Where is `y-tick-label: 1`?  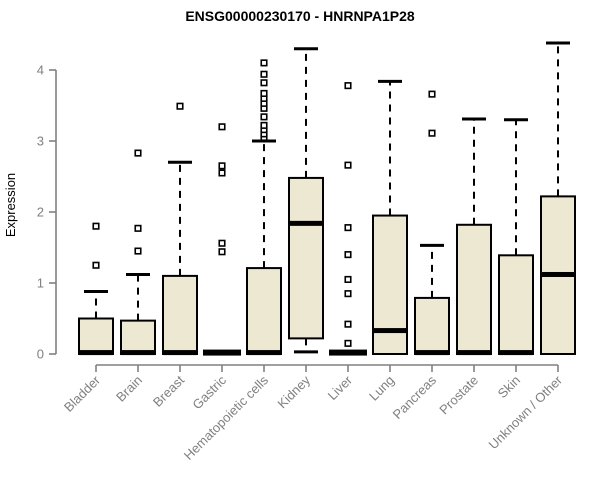 y-tick-label: 1 is located at coordinates (40, 283).